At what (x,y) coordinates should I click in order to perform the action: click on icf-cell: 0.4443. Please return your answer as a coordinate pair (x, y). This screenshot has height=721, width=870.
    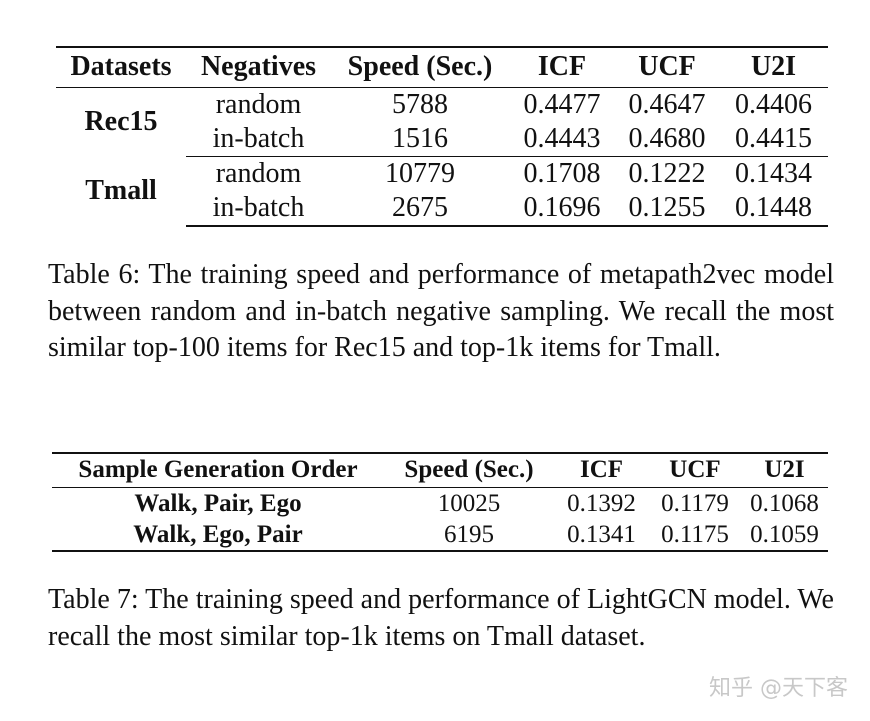
    Looking at the image, I should click on (562, 139).